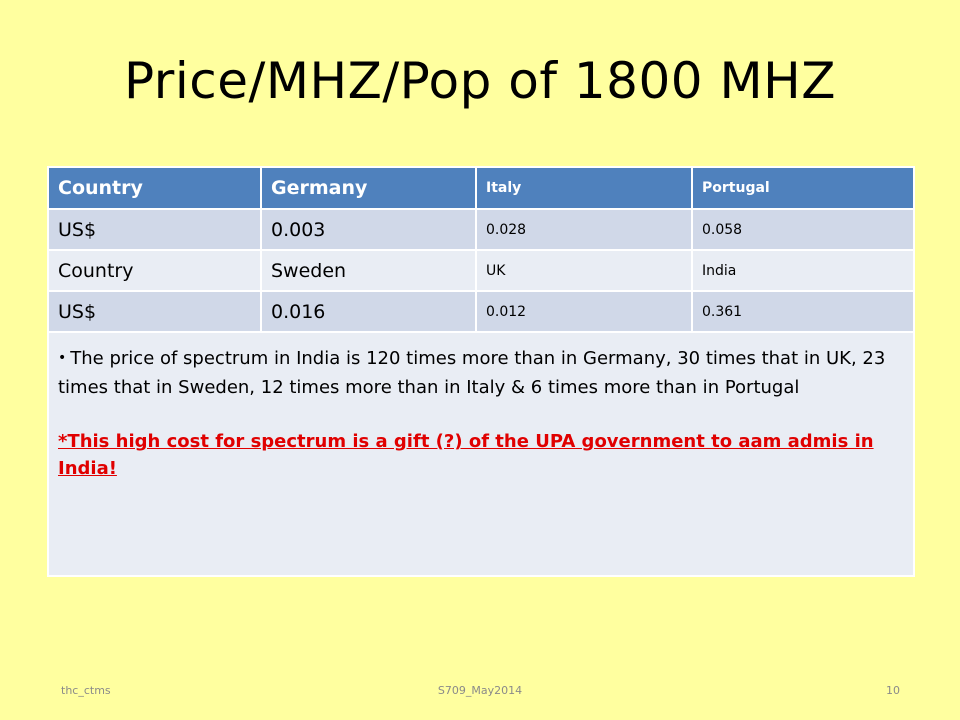 The width and height of the screenshot is (960, 720). Describe the element at coordinates (803, 188) in the screenshot. I see `header-cell: Portugal` at that location.